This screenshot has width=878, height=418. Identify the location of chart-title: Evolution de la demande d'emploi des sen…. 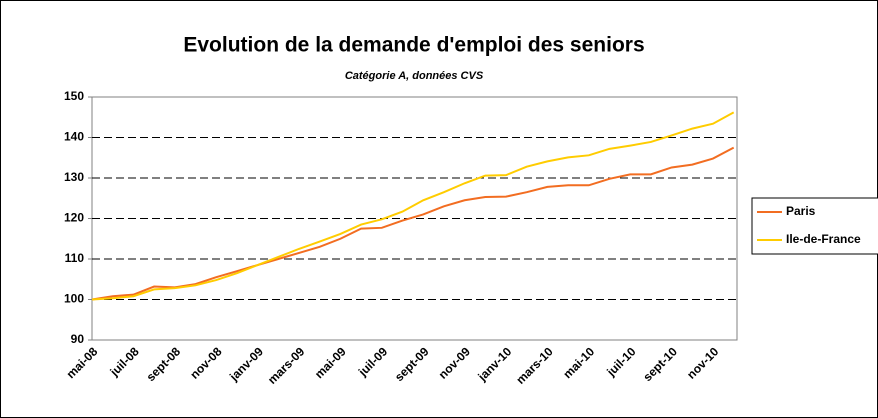
(413, 45).